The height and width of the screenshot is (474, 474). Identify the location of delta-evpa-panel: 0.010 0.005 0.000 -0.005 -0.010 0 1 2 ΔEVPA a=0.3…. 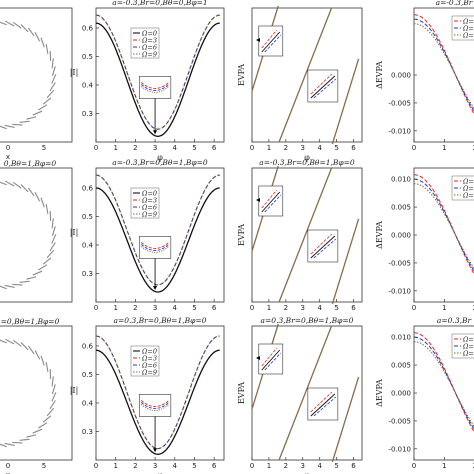
(424, 393).